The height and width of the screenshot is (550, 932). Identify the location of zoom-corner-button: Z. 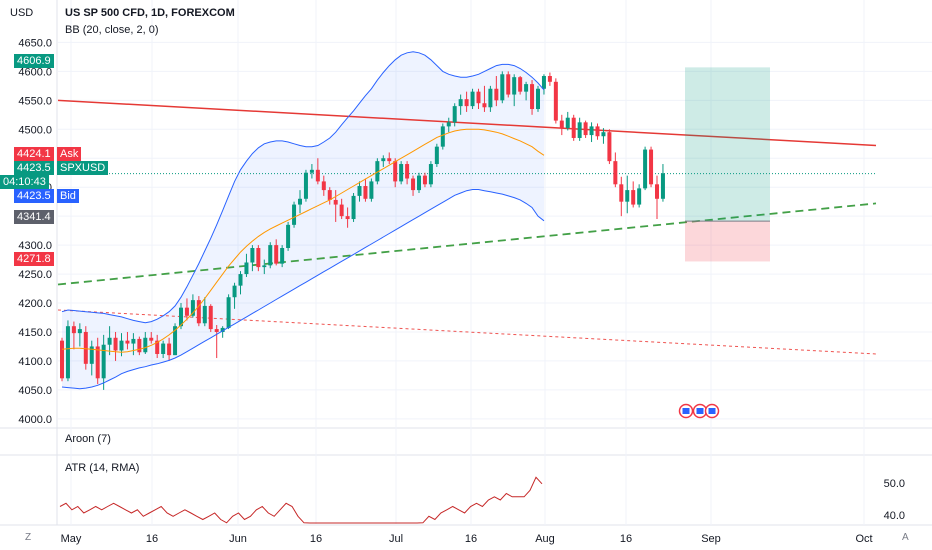
(28, 537).